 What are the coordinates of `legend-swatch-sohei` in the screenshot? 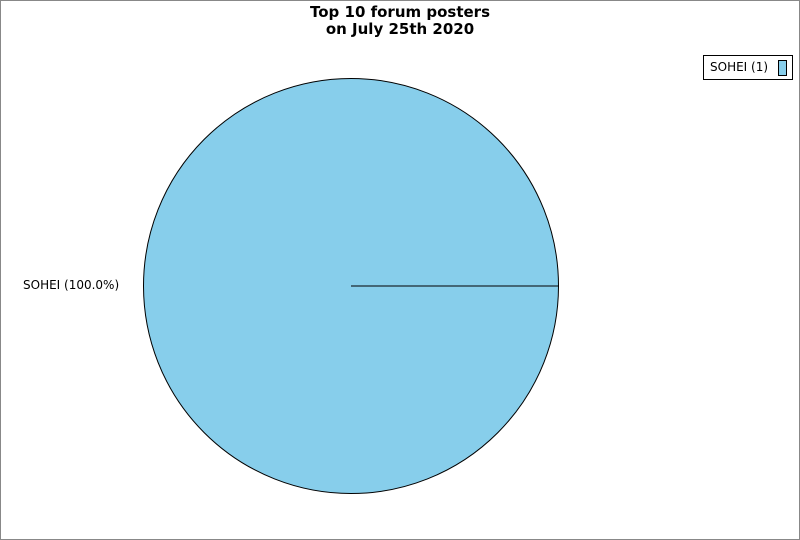 It's located at (782, 68).